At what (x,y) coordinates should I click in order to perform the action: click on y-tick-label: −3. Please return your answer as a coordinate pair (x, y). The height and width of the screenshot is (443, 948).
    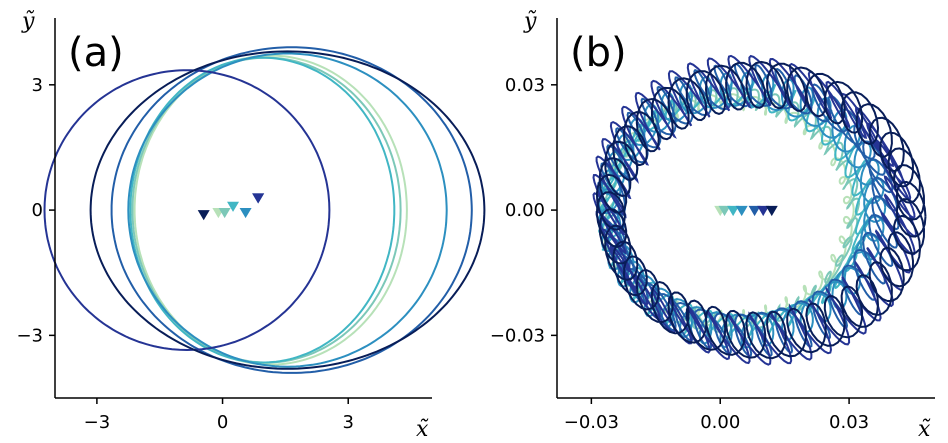
    Looking at the image, I should click on (29, 335).